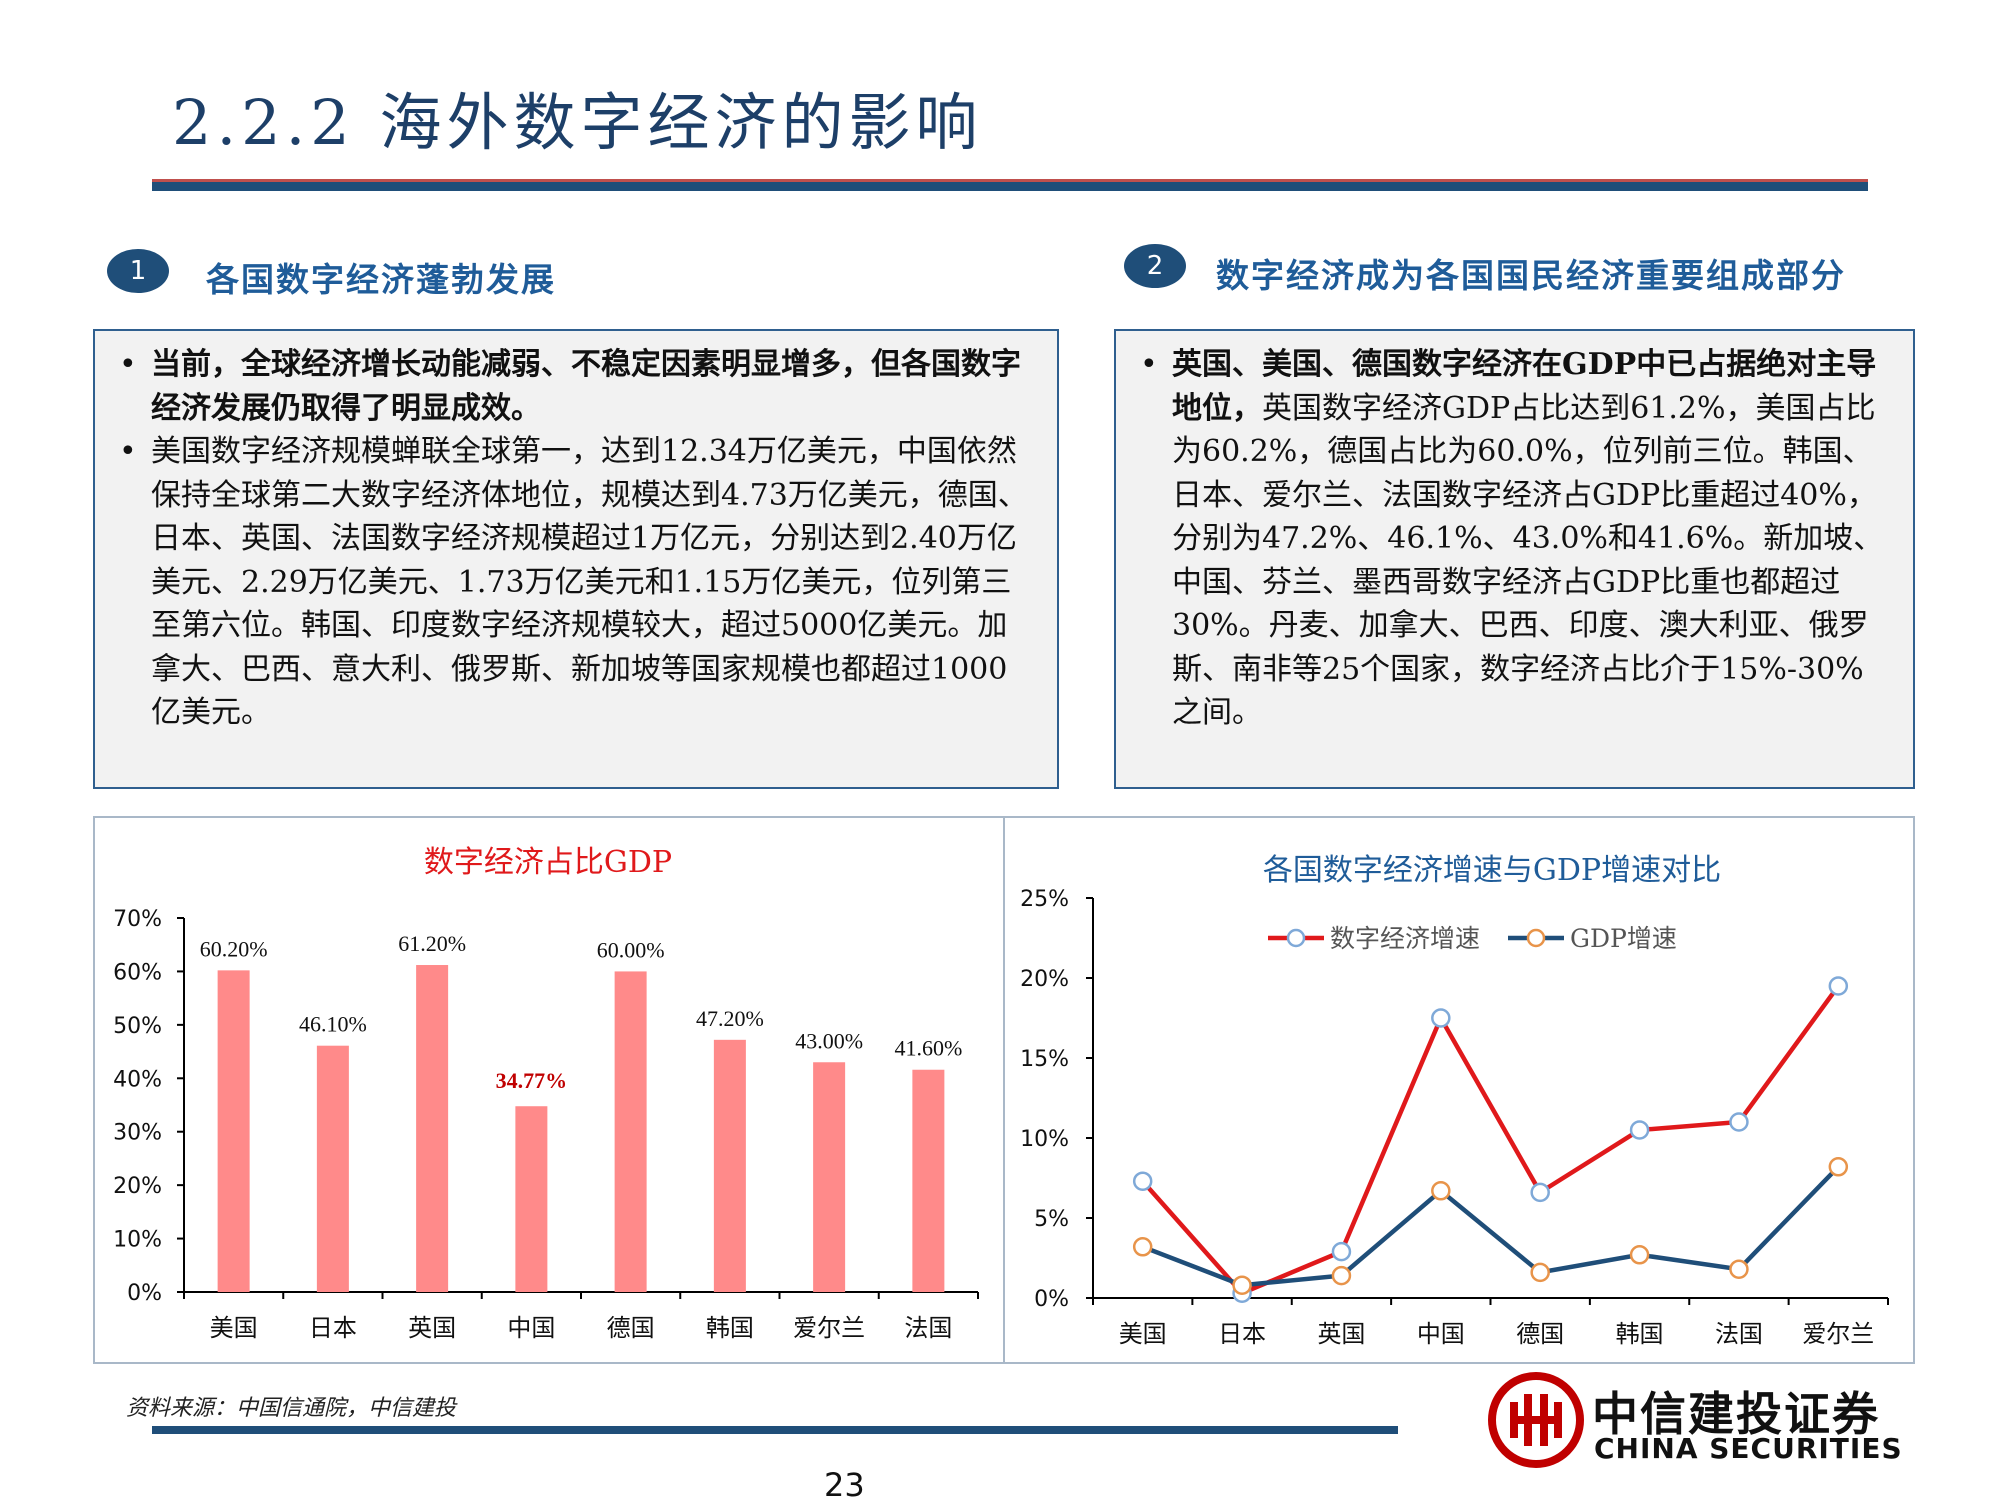 The image size is (2000, 1504). I want to click on legend-label-1: 数字经济增速, so click(1405, 938).